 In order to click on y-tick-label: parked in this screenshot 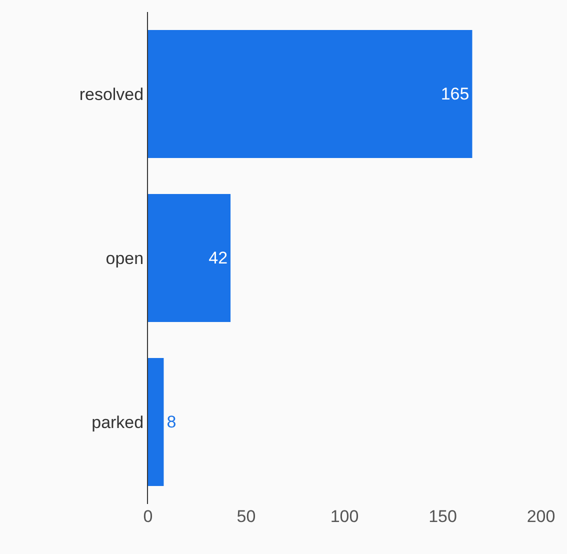, I will do `click(118, 422)`.